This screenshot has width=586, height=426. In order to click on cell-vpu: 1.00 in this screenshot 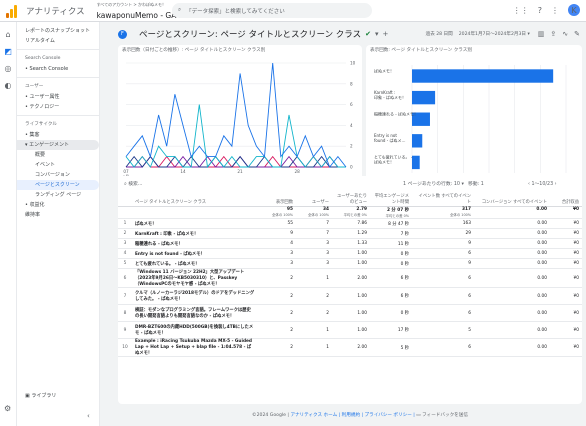, I will do `click(351, 263)`.